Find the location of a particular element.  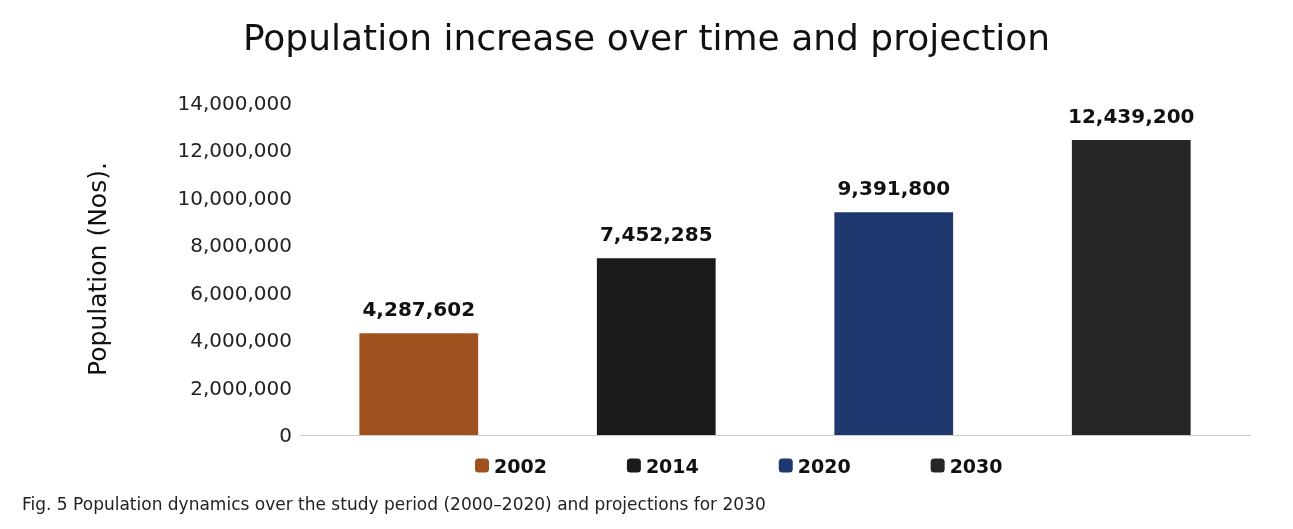

caption: Fig. 5 Population dynamics over the study period (2000–2020) and projections for 2030 is located at coordinates (394, 504).